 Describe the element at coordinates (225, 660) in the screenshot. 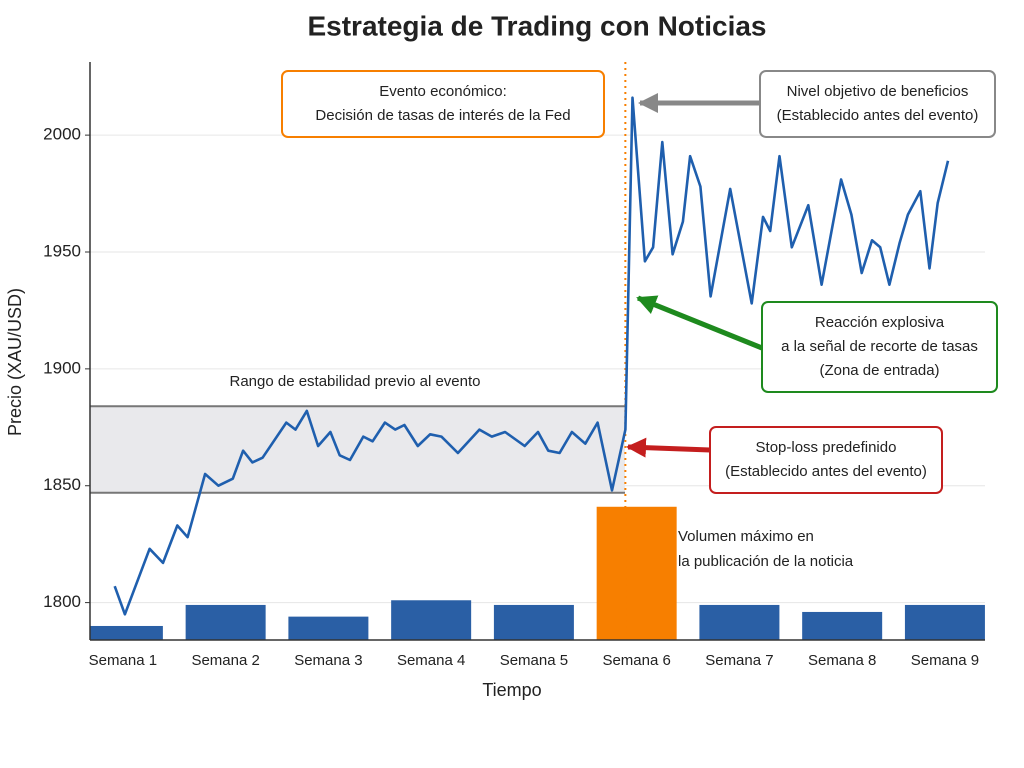

I see `x-tick-label: Semana 2` at that location.